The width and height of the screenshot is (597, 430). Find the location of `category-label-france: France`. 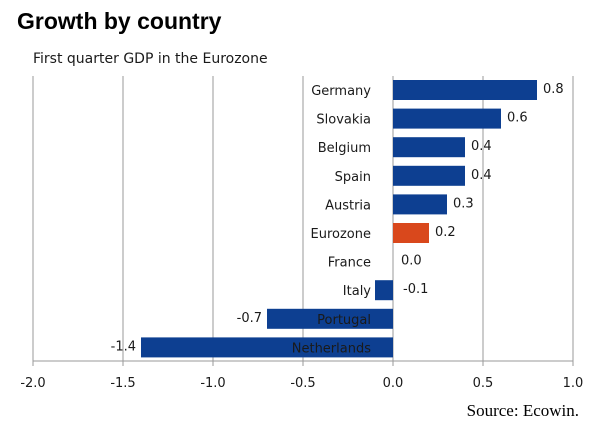

category-label-france: France is located at coordinates (349, 263).